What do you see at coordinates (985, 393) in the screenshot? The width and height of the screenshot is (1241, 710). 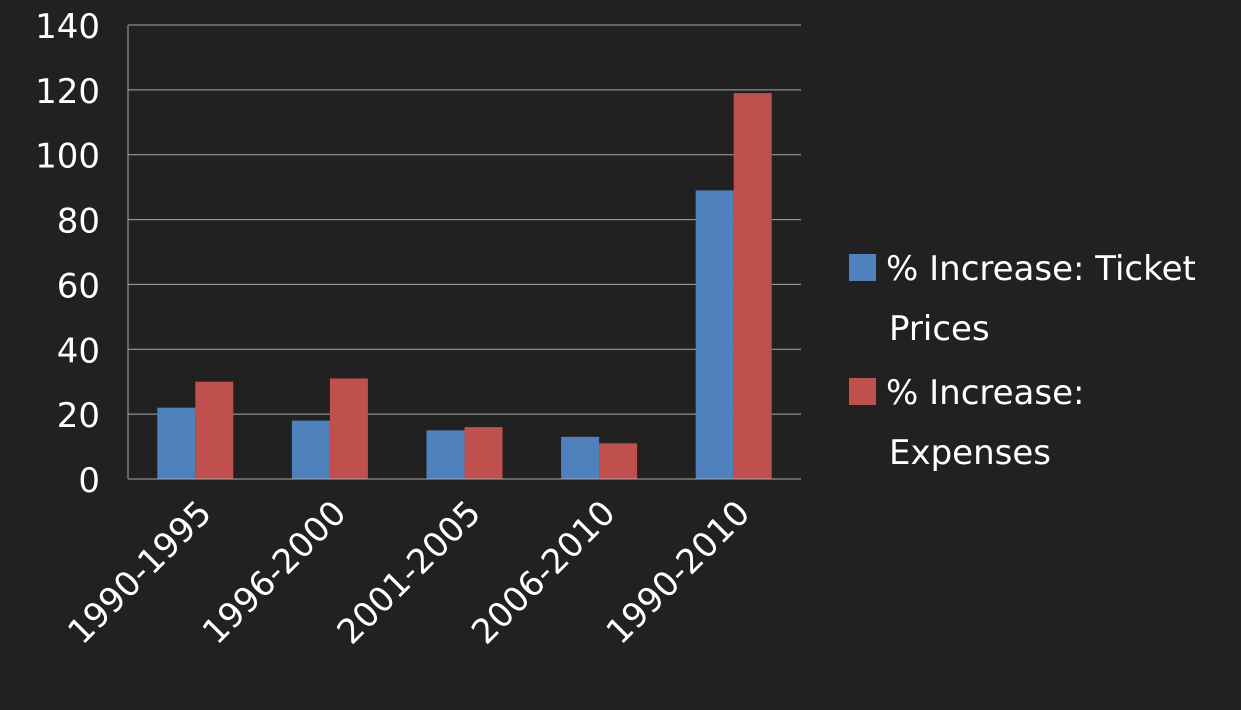 I see `legend-label: % Increase:` at bounding box center [985, 393].